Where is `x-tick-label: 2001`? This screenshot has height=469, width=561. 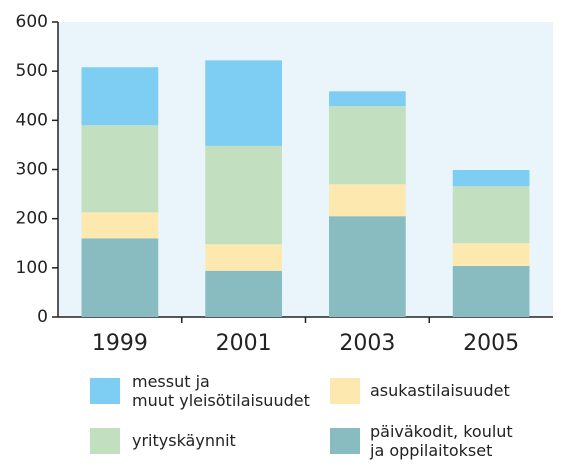 x-tick-label: 2001 is located at coordinates (244, 343).